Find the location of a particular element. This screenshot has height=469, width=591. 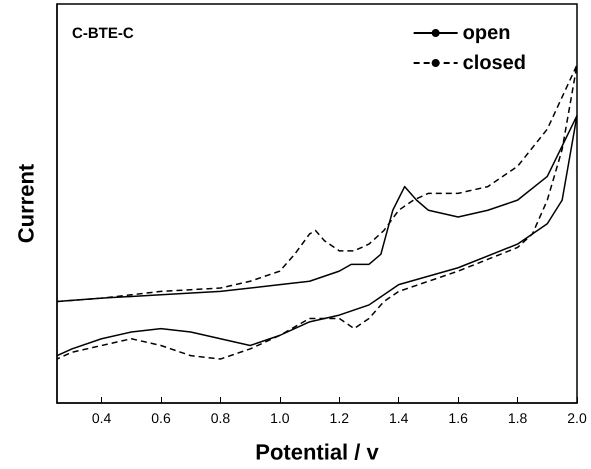

x-axis-title: Potential / v is located at coordinates (317, 452).